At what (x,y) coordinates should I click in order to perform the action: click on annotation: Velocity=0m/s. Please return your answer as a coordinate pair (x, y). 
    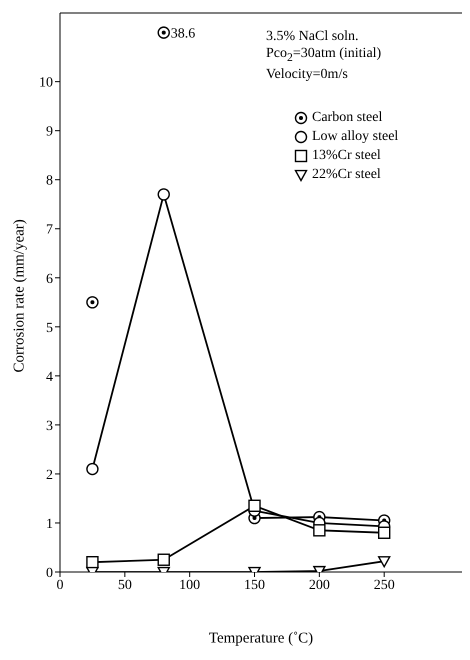
    Looking at the image, I should click on (307, 74).